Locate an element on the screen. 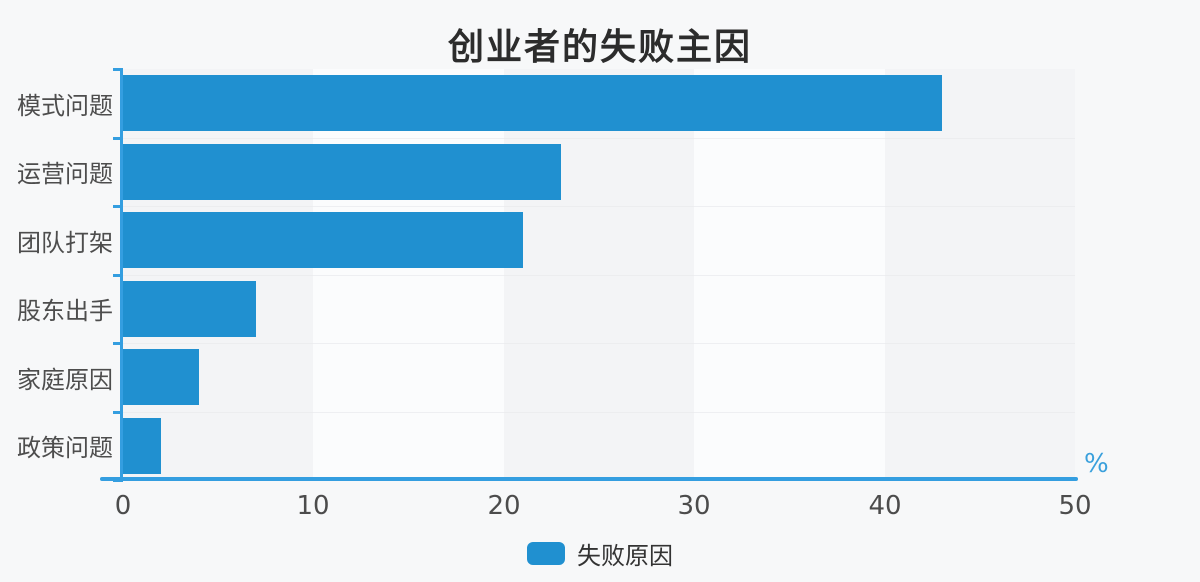 The height and width of the screenshot is (582, 1200). x-tick-label: 40 is located at coordinates (885, 506).